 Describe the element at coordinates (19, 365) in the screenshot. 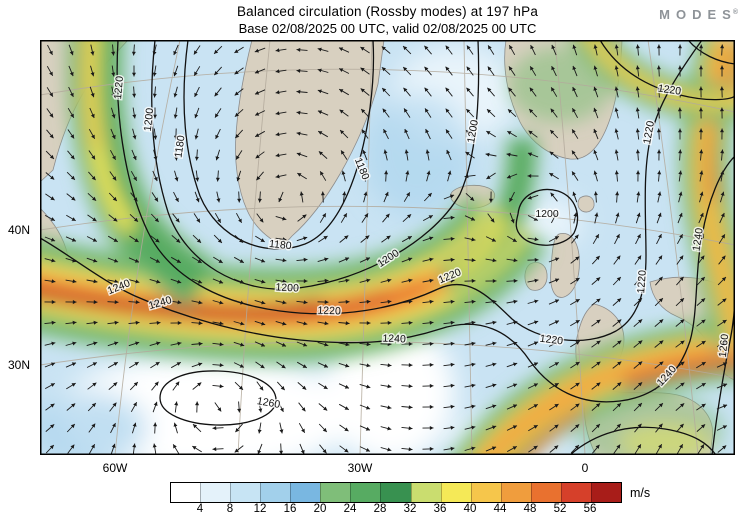

I see `lat-label-30n: 30N` at that location.